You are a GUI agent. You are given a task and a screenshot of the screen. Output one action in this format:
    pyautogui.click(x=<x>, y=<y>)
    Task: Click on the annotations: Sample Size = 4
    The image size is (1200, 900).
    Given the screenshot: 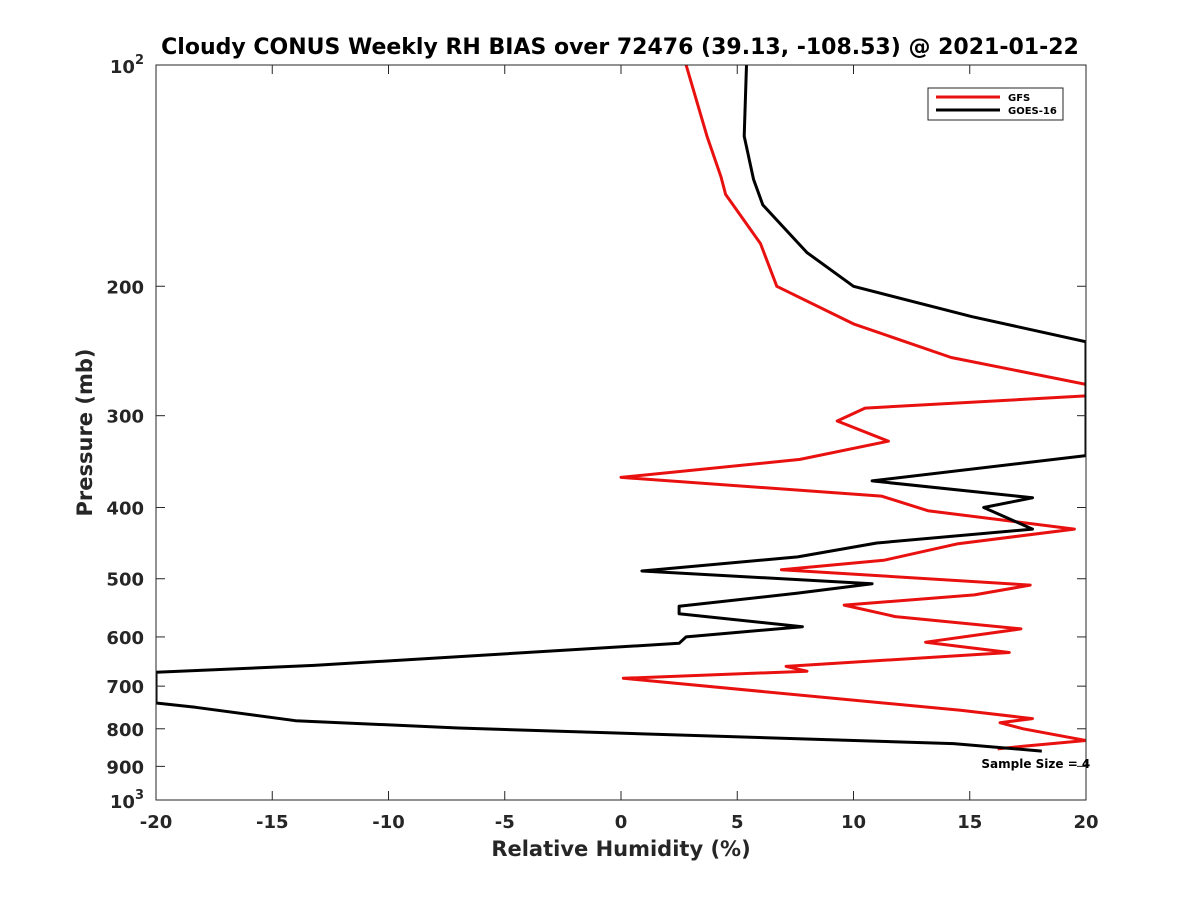 What is the action you would take?
    pyautogui.click(x=1035, y=764)
    